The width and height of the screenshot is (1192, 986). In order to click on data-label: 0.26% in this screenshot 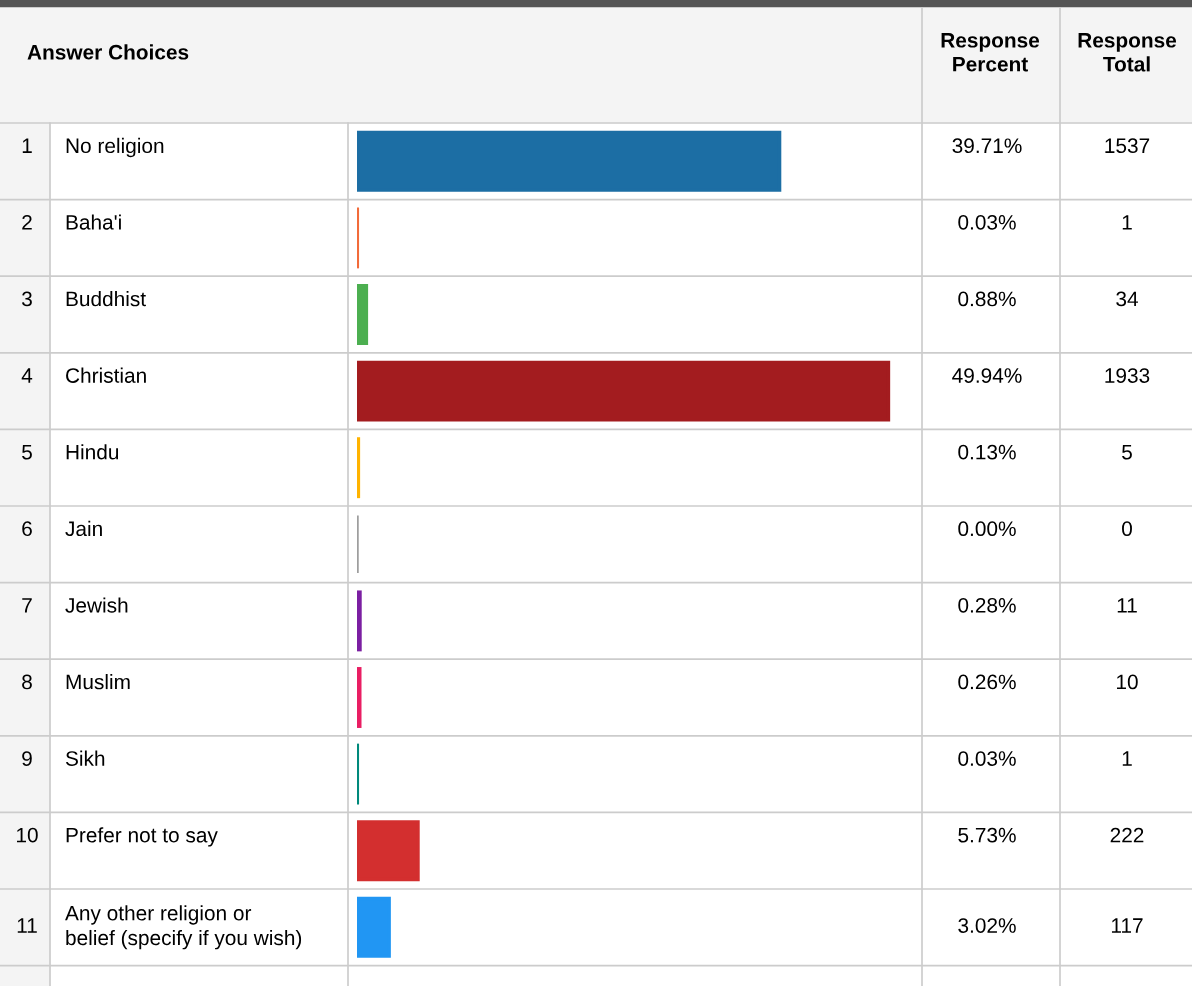, I will do `click(987, 682)`.